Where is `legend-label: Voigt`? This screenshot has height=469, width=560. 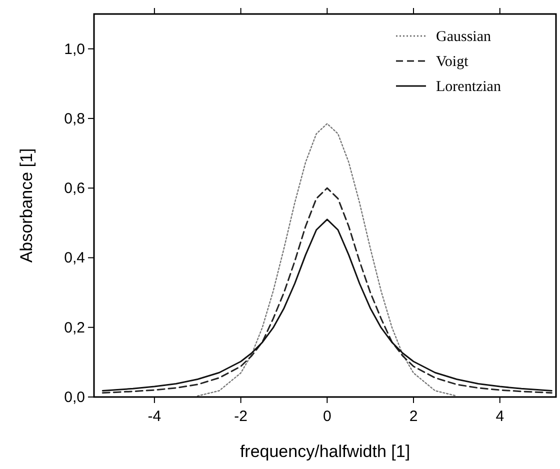
legend-label: Voigt is located at coordinates (453, 62).